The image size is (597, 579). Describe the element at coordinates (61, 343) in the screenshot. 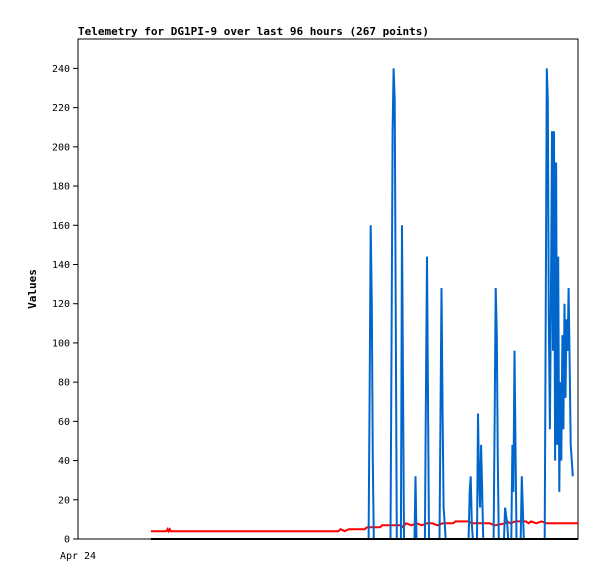

I see `y-tick-label: 100` at that location.